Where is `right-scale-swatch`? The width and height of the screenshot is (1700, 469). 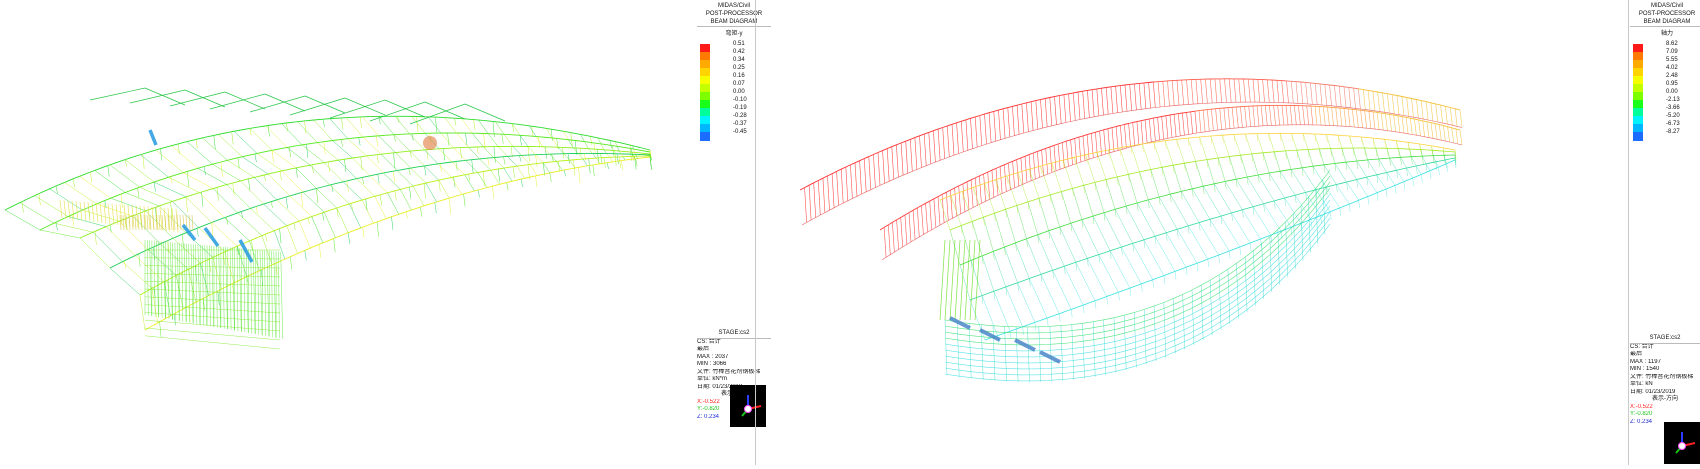
right-scale-swatch is located at coordinates (1638, 136).